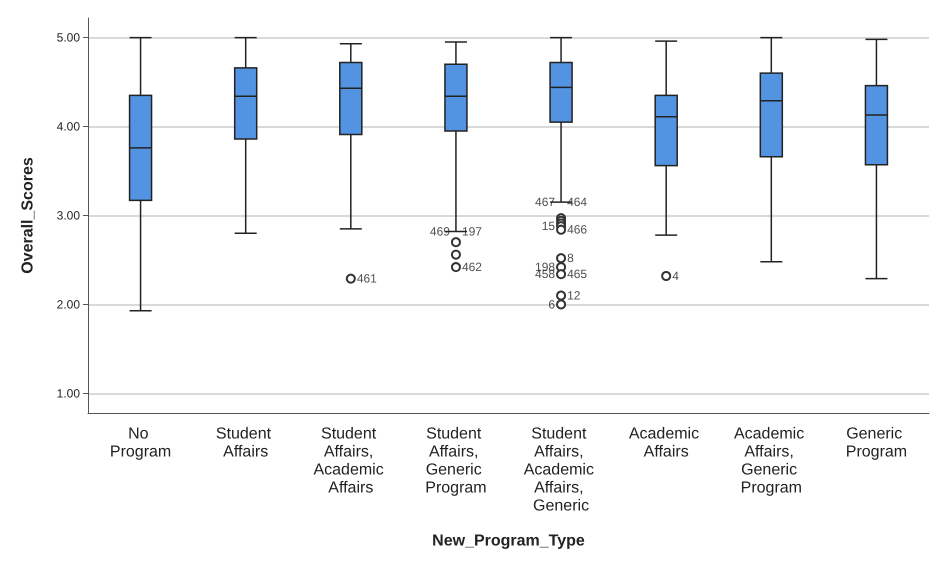 This screenshot has height=566, width=949. Describe the element at coordinates (456, 461) in the screenshot. I see `x-tick-label: Student Affairs, Generic Program` at that location.